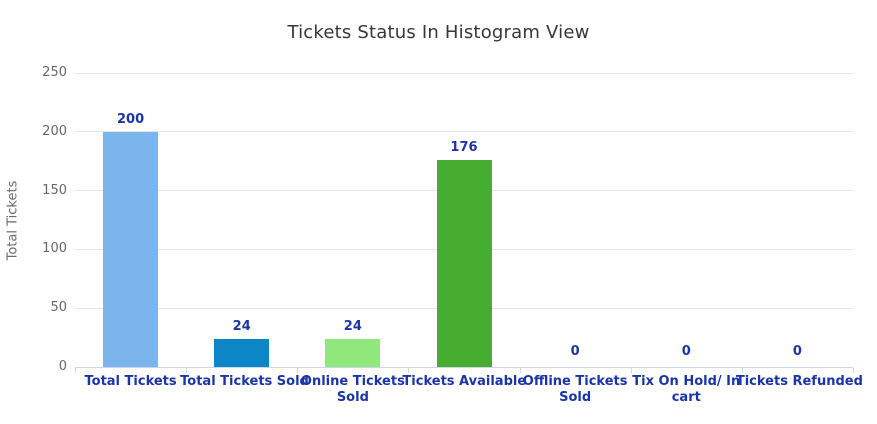  What do you see at coordinates (13, 220) in the screenshot?
I see `y-axis-title: Total Tickets` at bounding box center [13, 220].